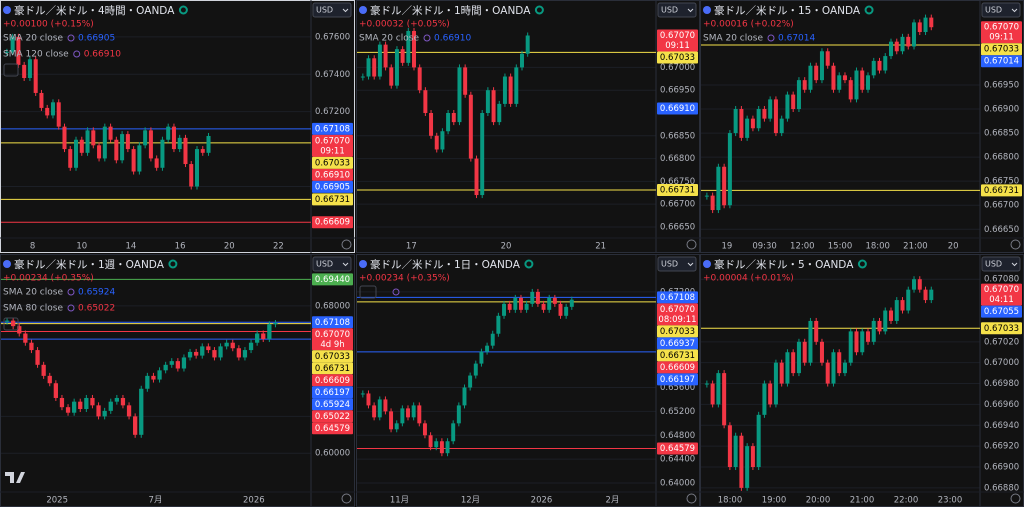 The image size is (1024, 507). I want to click on y-tick-label: 0.66980, so click(1001, 384).